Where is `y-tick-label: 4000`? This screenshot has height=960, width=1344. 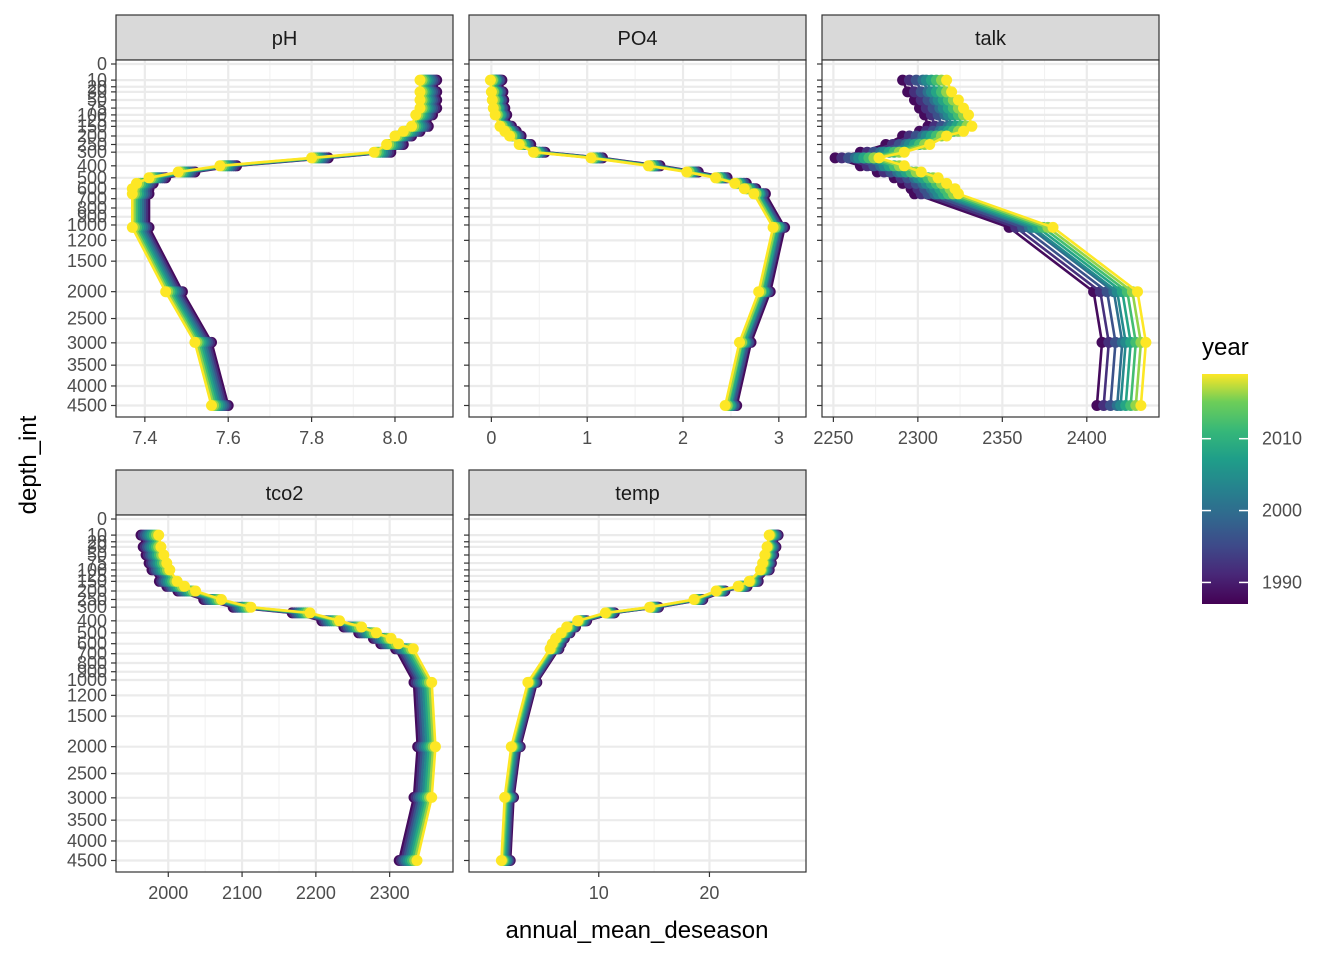
y-tick-label: 4000 is located at coordinates (87, 386).